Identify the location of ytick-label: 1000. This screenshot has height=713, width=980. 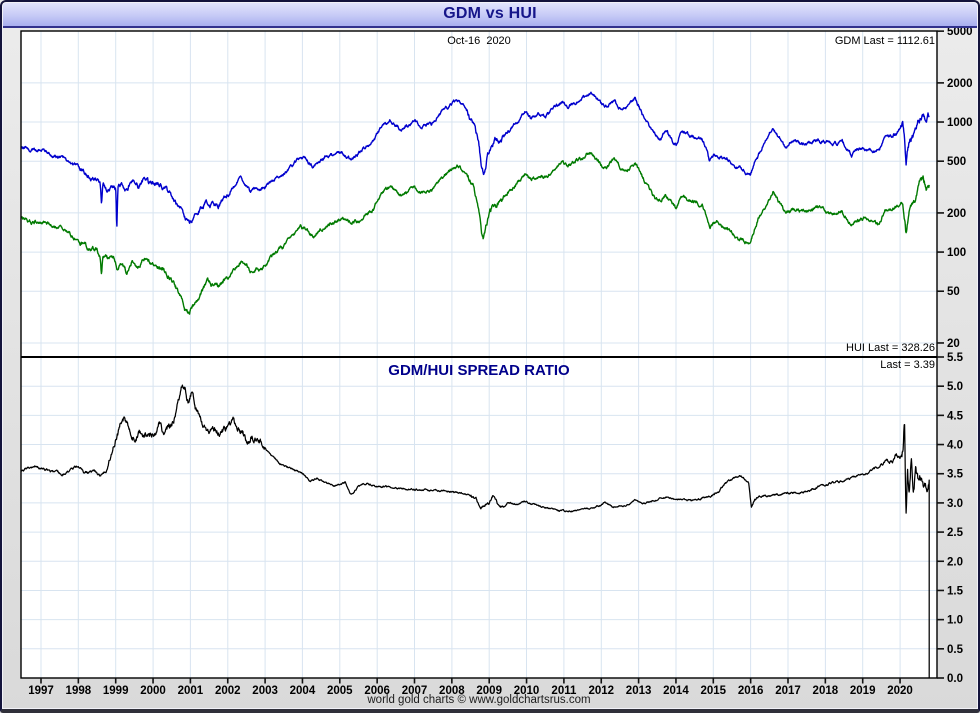
(960, 123).